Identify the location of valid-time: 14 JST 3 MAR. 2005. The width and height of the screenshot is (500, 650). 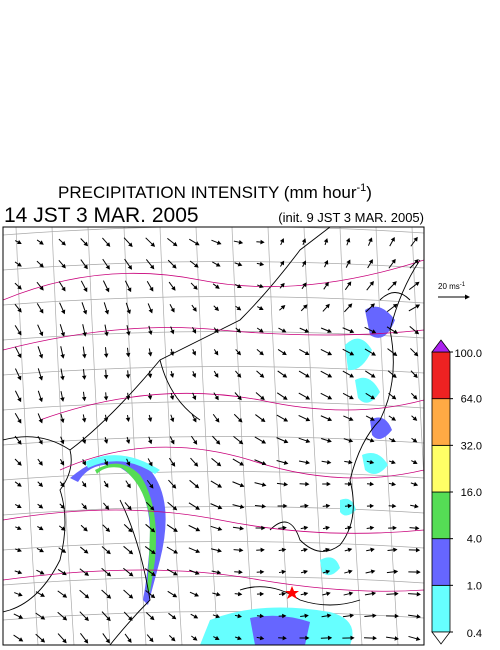
(101, 215).